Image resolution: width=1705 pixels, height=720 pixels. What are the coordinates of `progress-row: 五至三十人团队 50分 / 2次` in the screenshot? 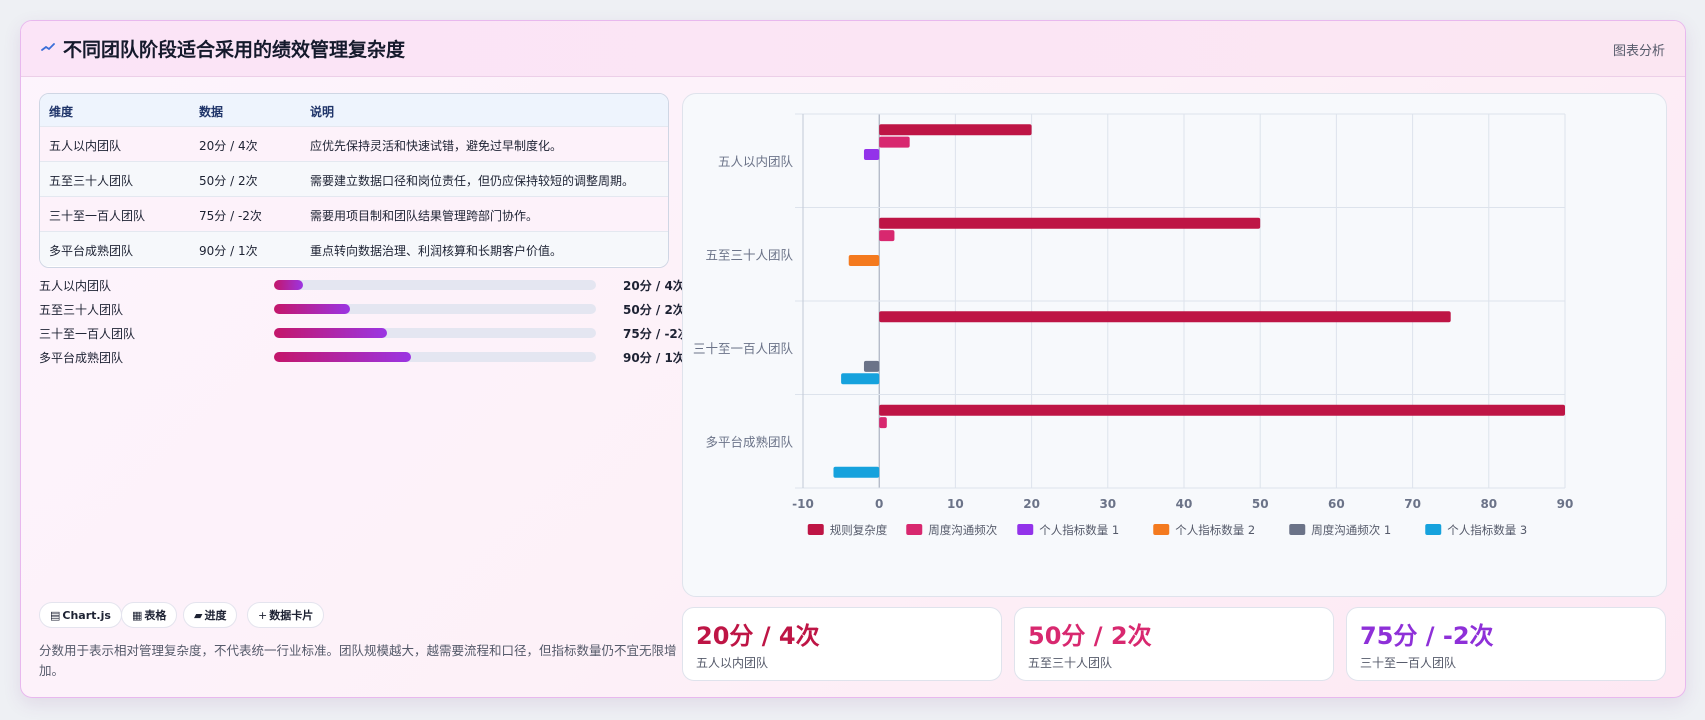 It's located at (364, 309).